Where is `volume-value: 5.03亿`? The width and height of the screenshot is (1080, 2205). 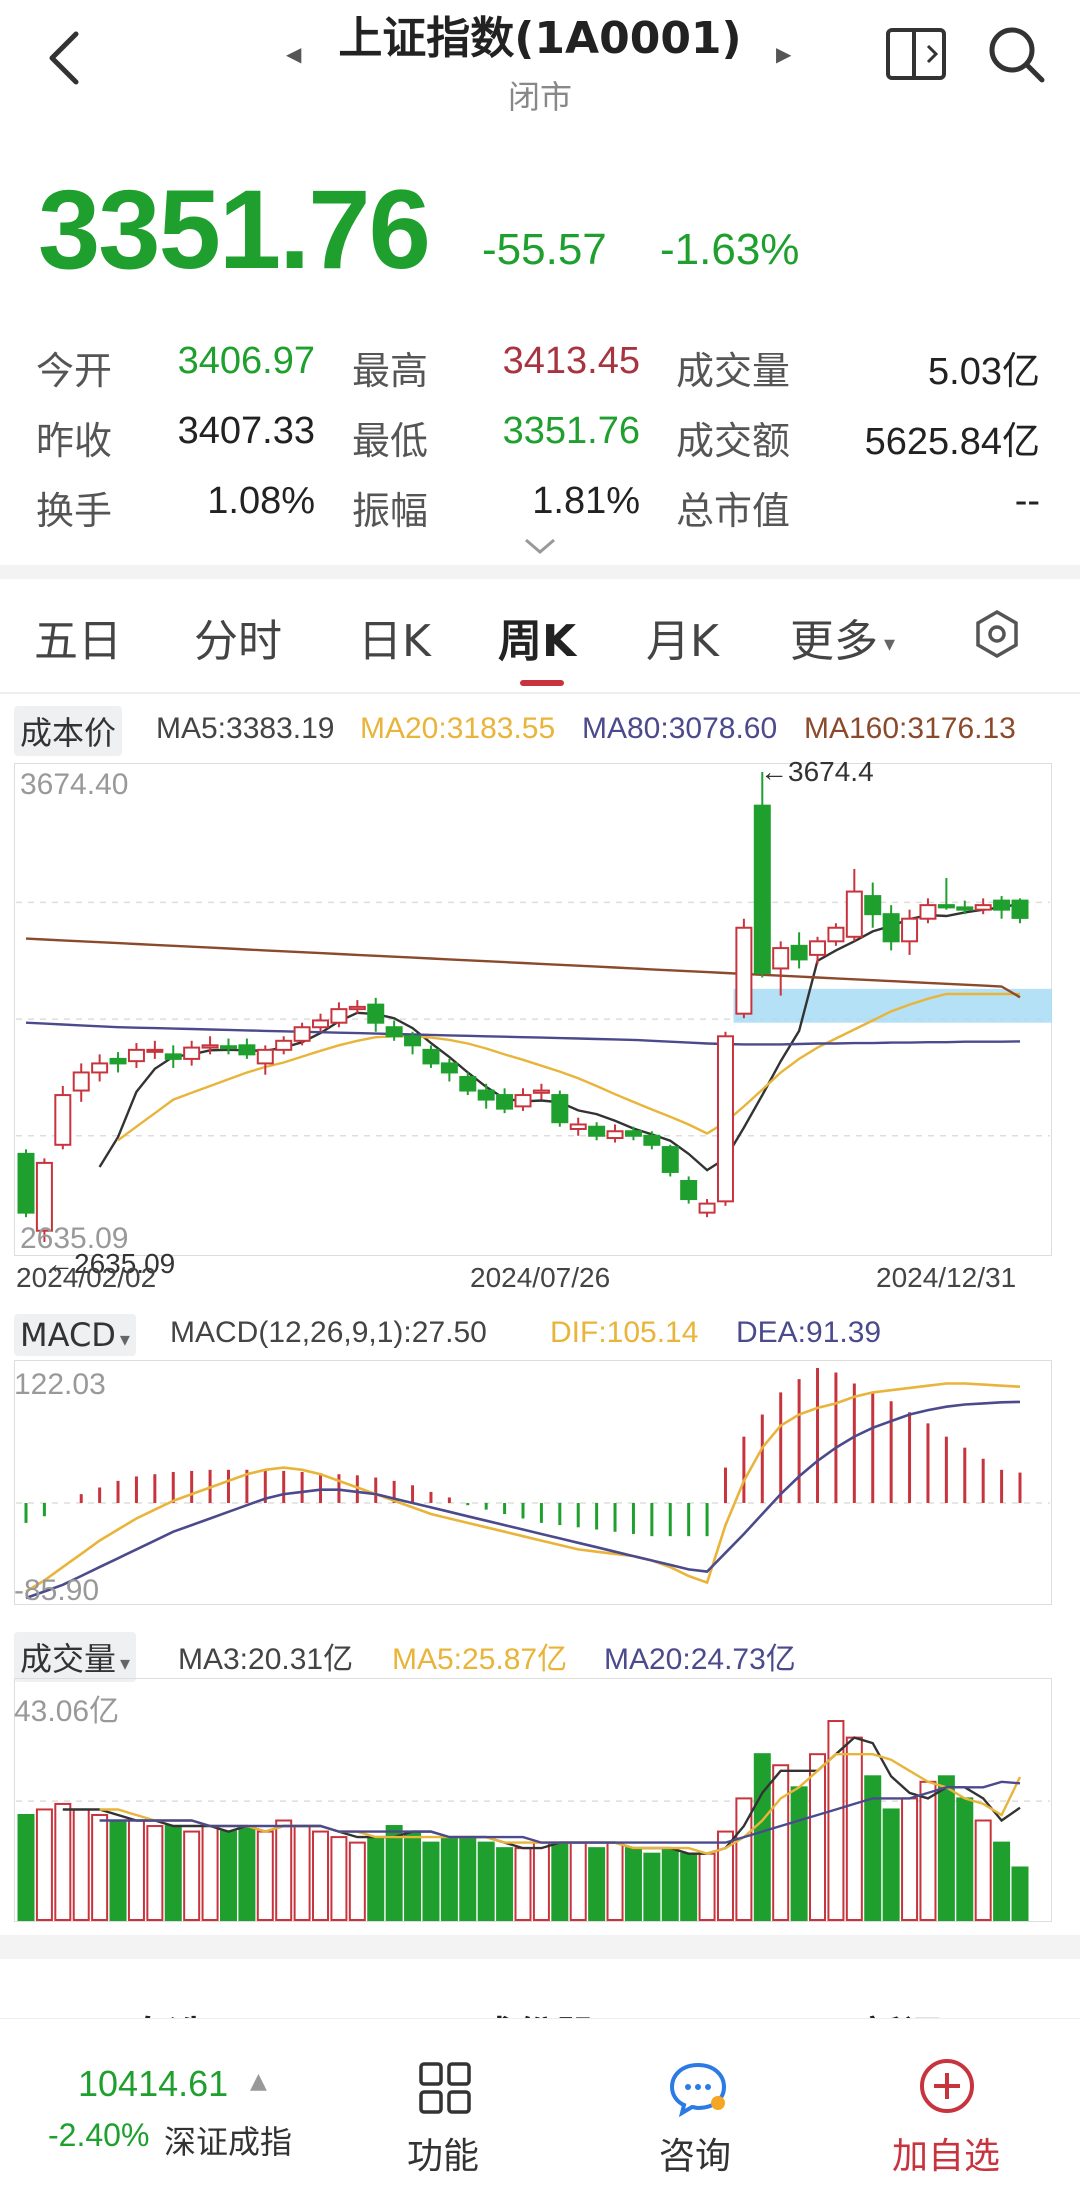 volume-value: 5.03亿 is located at coordinates (984, 372).